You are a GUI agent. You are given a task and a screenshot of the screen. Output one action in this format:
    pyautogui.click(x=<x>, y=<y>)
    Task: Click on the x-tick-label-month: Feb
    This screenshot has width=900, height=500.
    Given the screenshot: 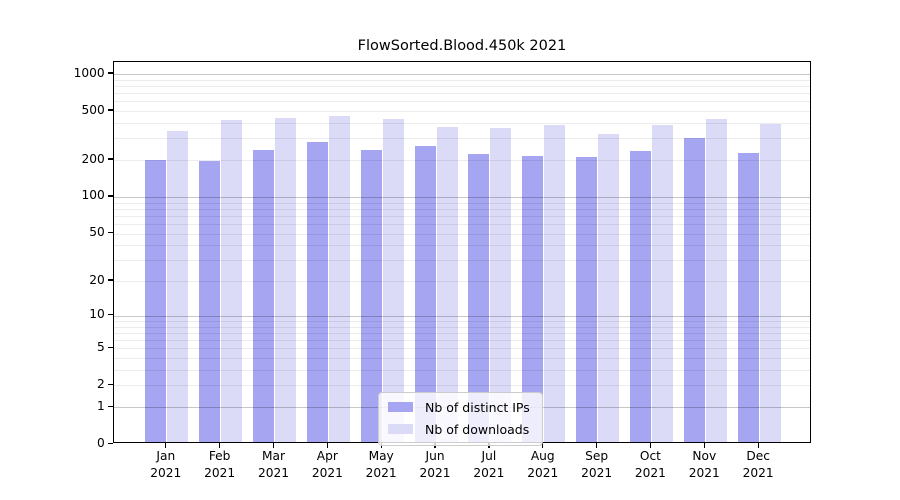 What is the action you would take?
    pyautogui.click(x=219, y=456)
    